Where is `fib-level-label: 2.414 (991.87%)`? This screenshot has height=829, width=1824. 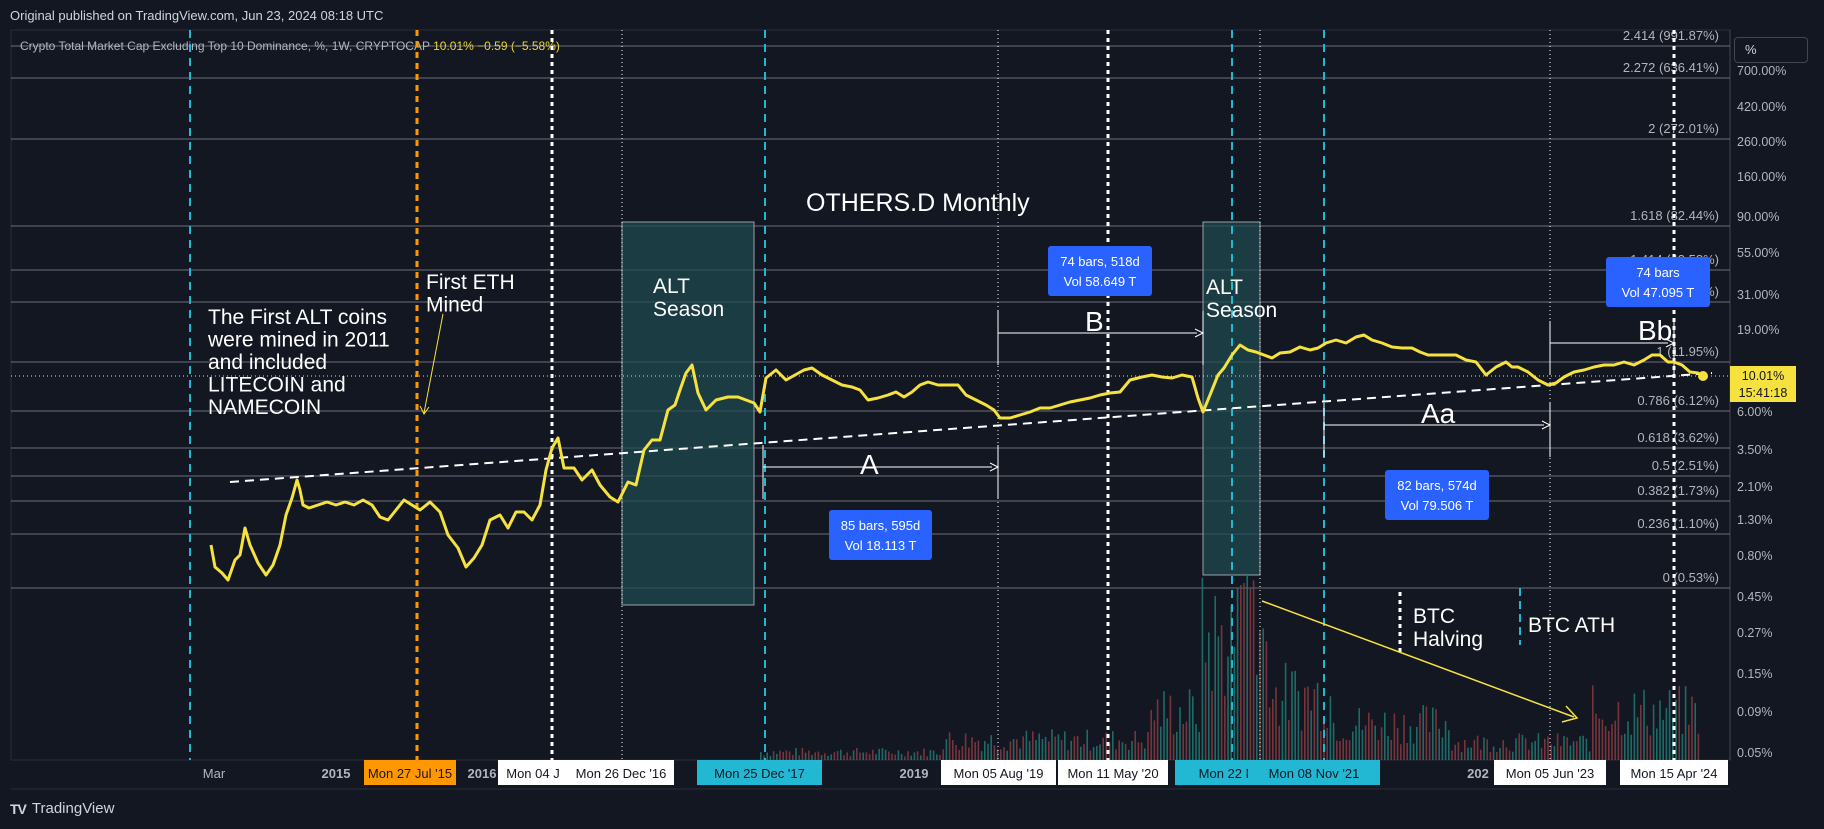
fib-level-label: 2.414 (991.87%) is located at coordinates (1671, 35).